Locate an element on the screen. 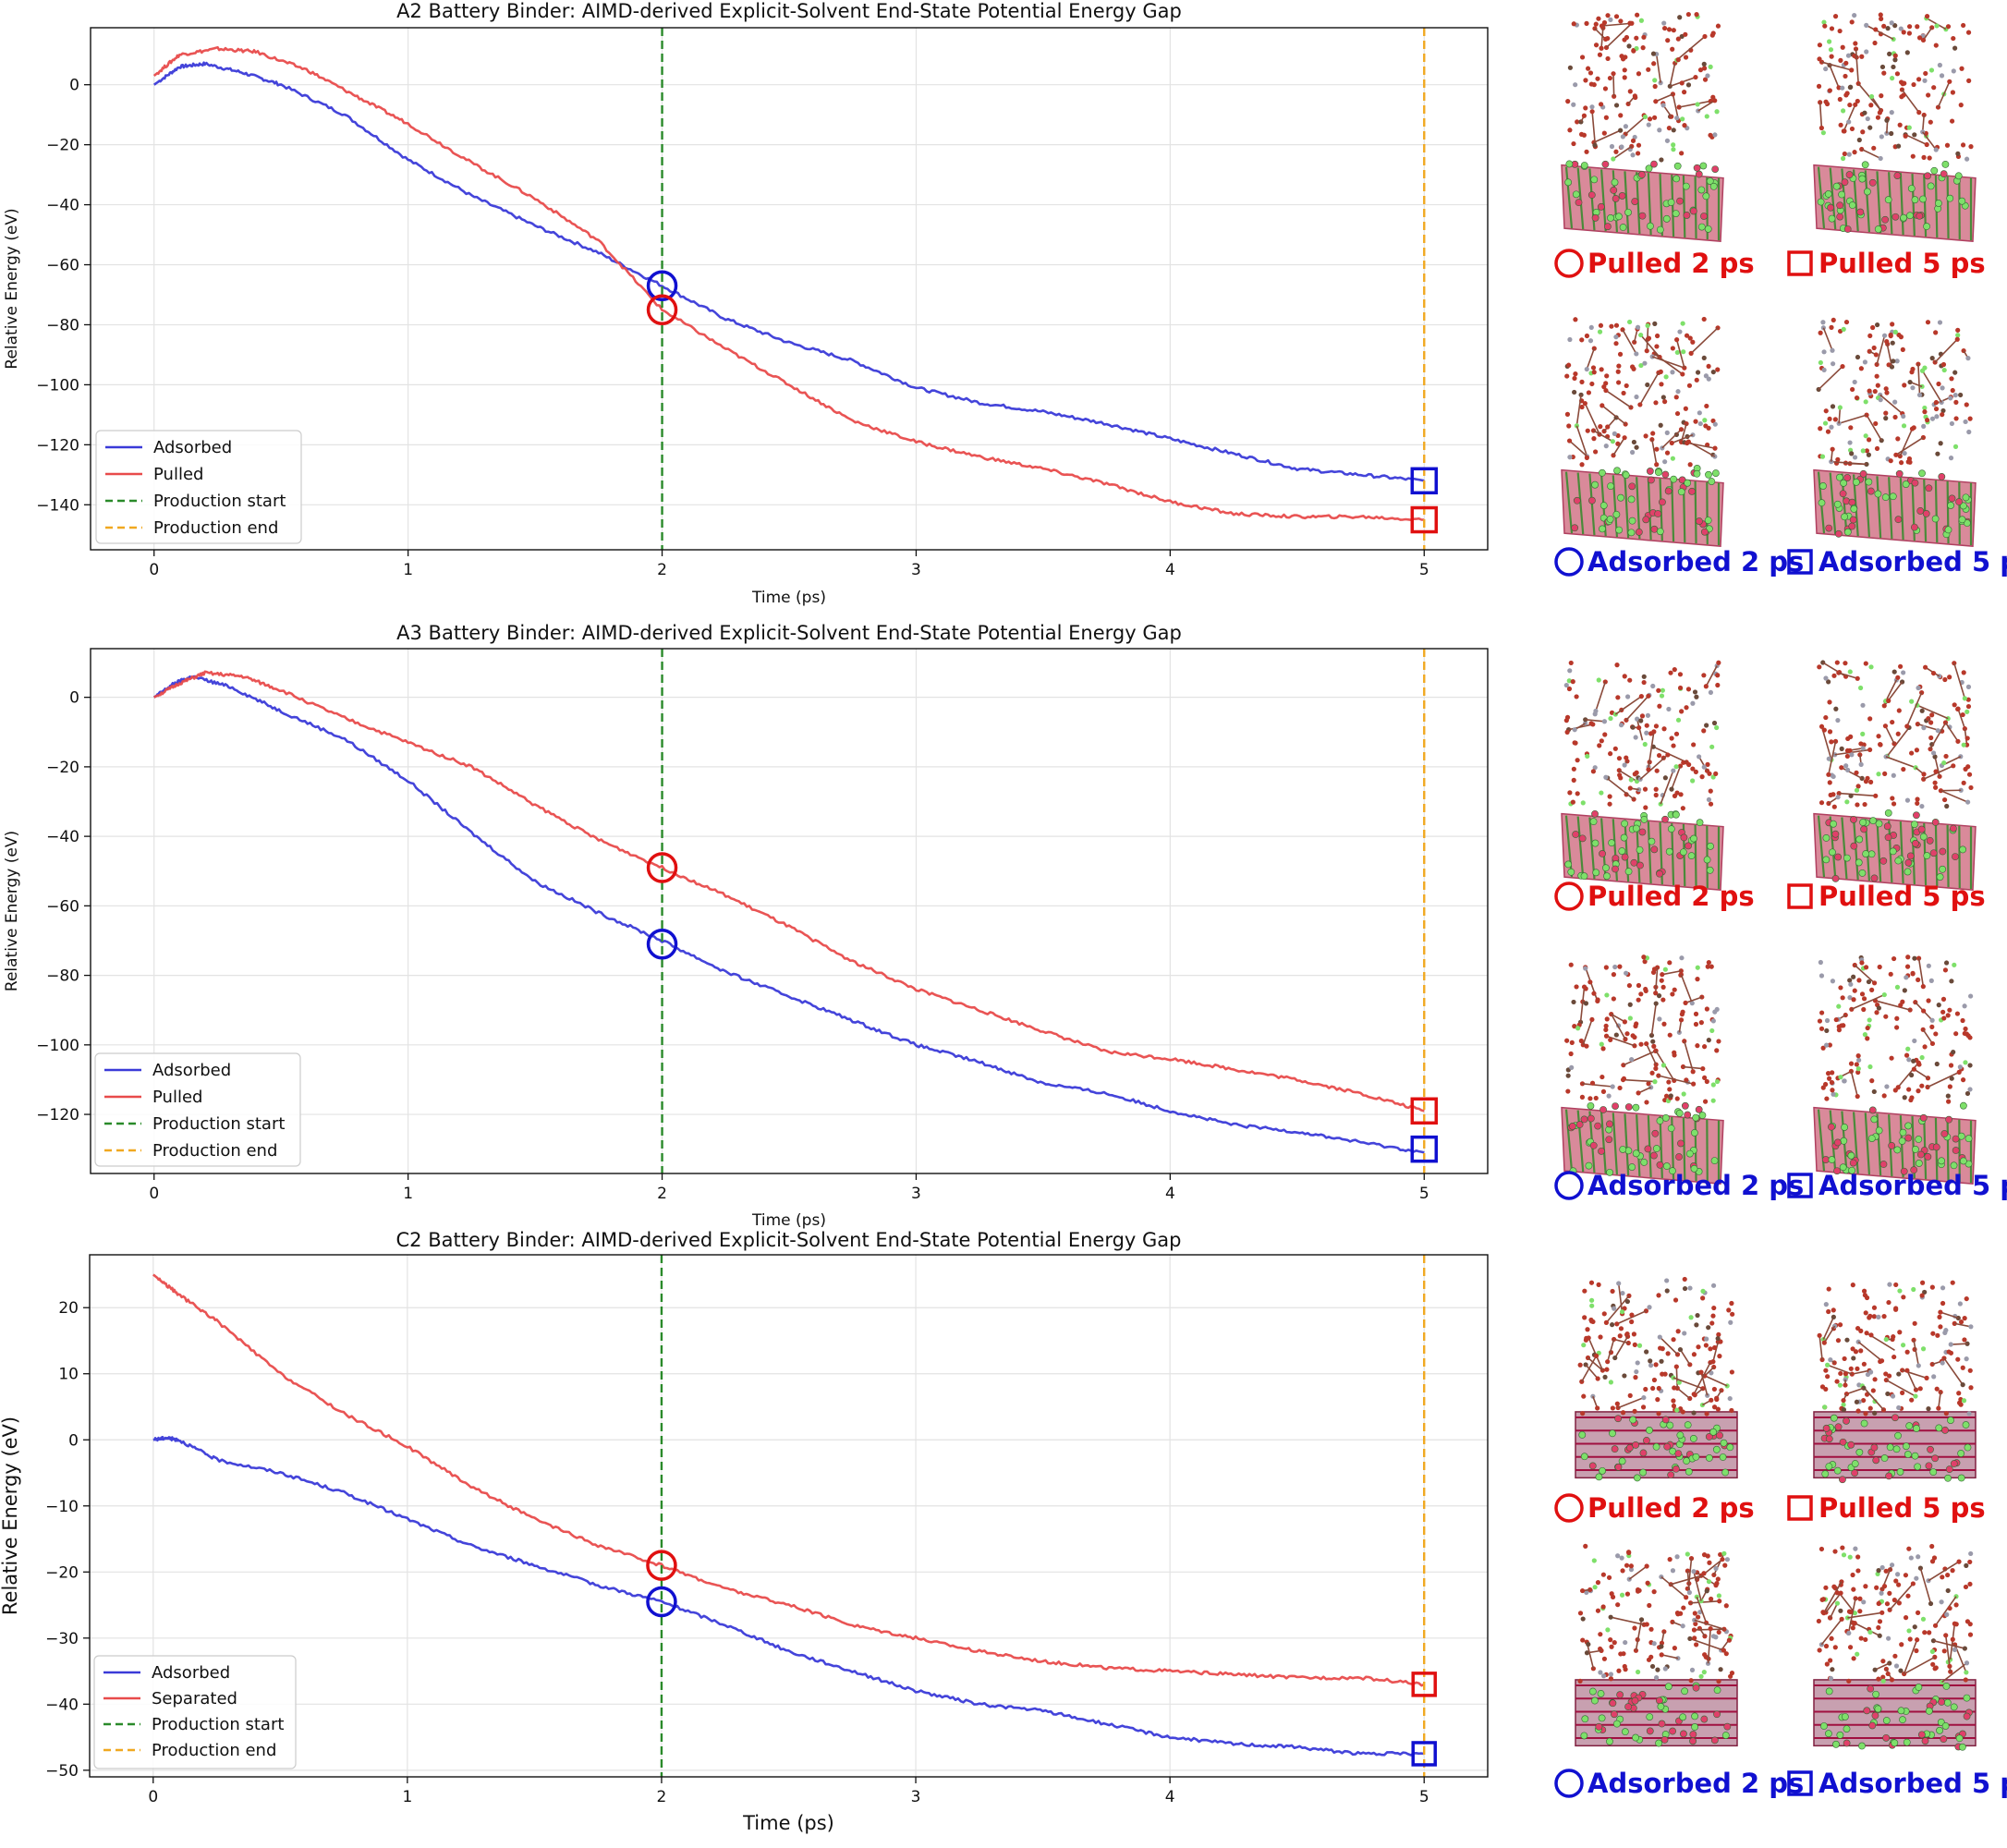  circle-marker is located at coordinates (662, 867).